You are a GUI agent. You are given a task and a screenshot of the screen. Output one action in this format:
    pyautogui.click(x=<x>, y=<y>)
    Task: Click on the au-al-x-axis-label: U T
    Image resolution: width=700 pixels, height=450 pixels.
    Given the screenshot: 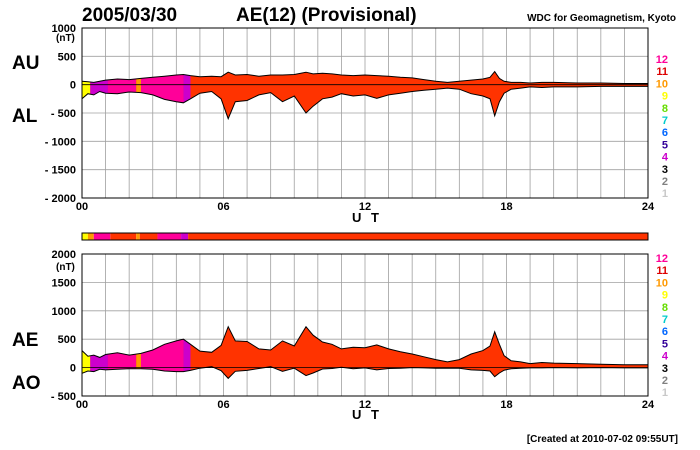 What is the action you would take?
    pyautogui.click(x=367, y=217)
    